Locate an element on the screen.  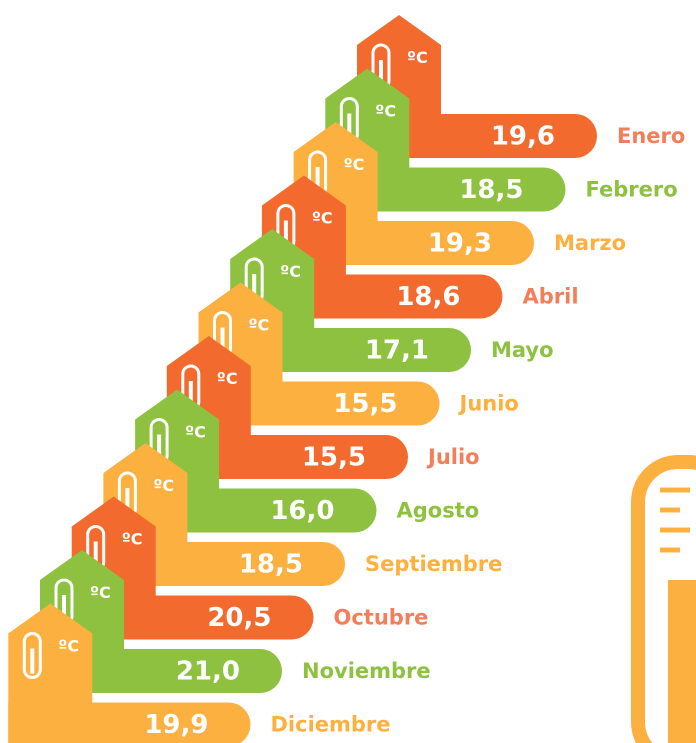
month-label: Abril is located at coordinates (551, 297).